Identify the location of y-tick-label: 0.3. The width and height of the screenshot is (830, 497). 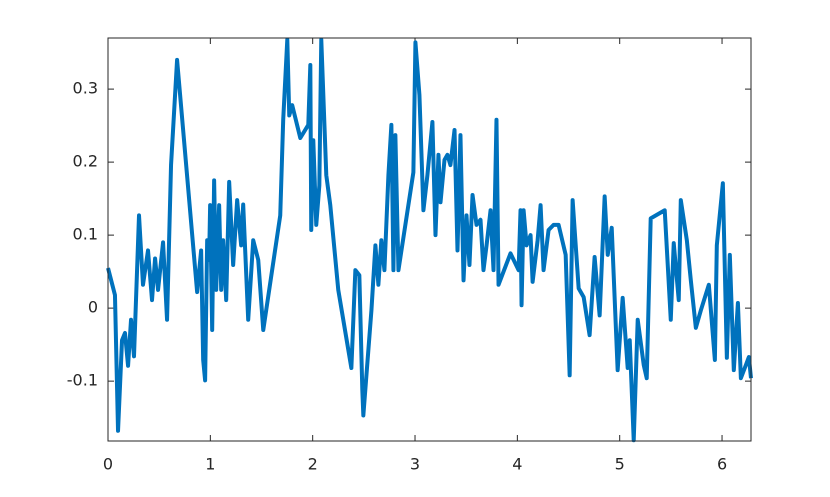
(85, 88).